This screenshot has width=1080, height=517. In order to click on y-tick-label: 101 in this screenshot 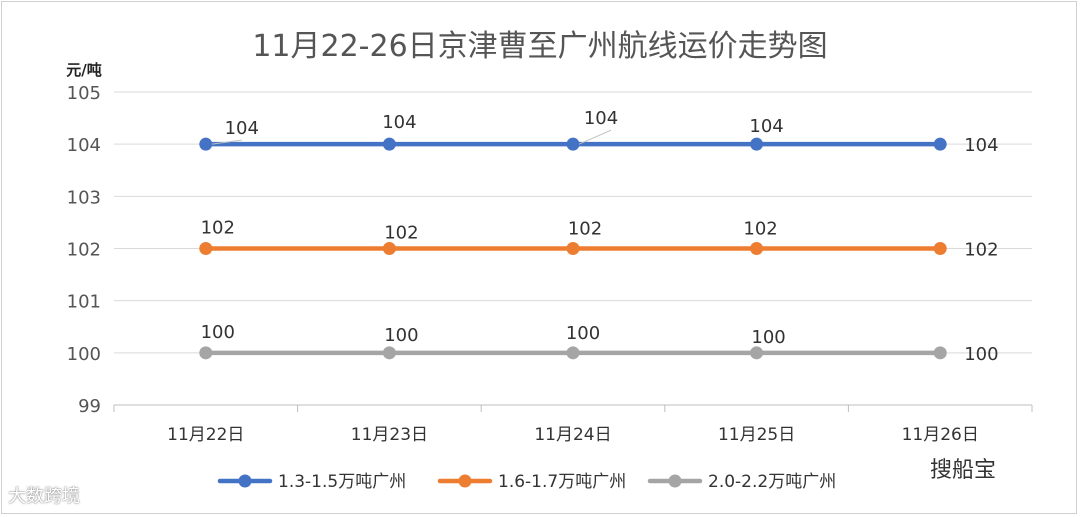, I will do `click(84, 302)`.